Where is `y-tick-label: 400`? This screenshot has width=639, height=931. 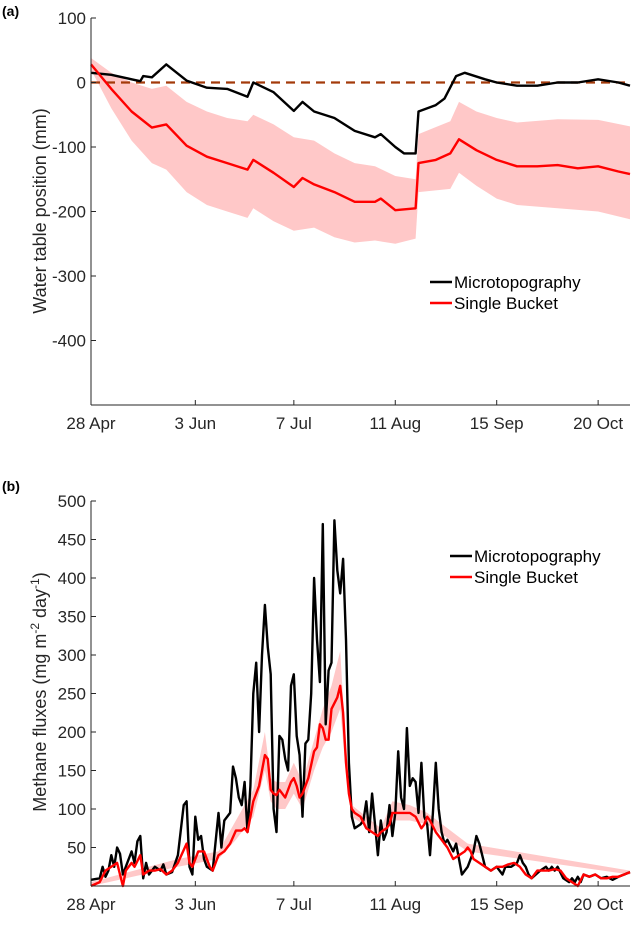
y-tick-label: 400 is located at coordinates (72, 578).